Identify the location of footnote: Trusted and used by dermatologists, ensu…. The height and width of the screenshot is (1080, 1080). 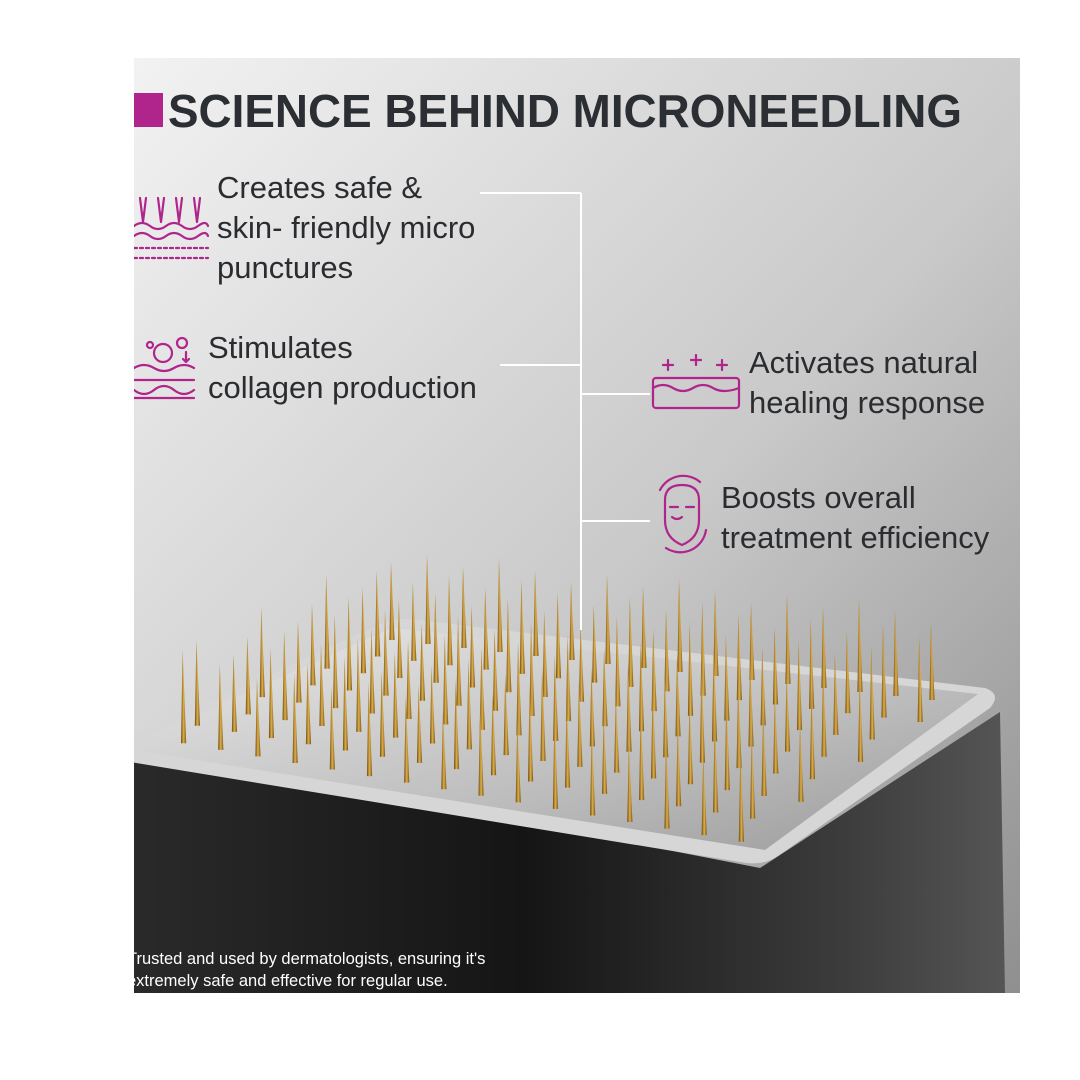
(309, 970).